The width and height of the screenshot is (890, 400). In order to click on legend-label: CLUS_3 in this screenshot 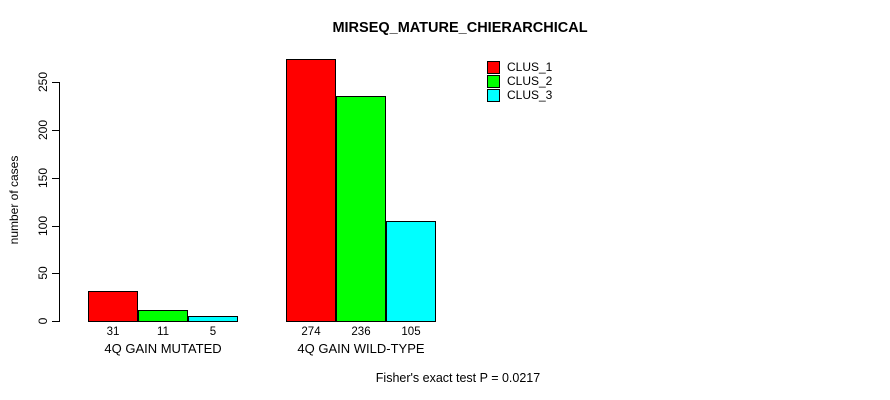, I will do `click(530, 95)`.